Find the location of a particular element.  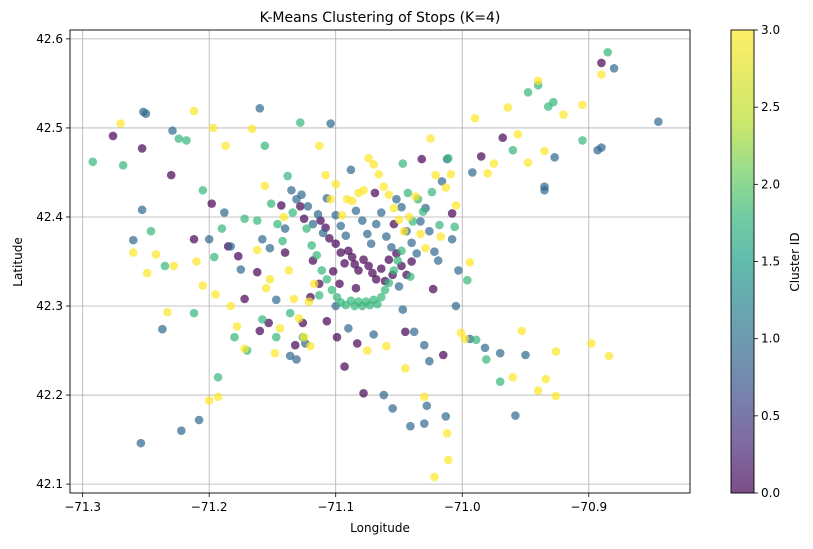

colorbar-tick-label: 1.5 is located at coordinates (770, 262).